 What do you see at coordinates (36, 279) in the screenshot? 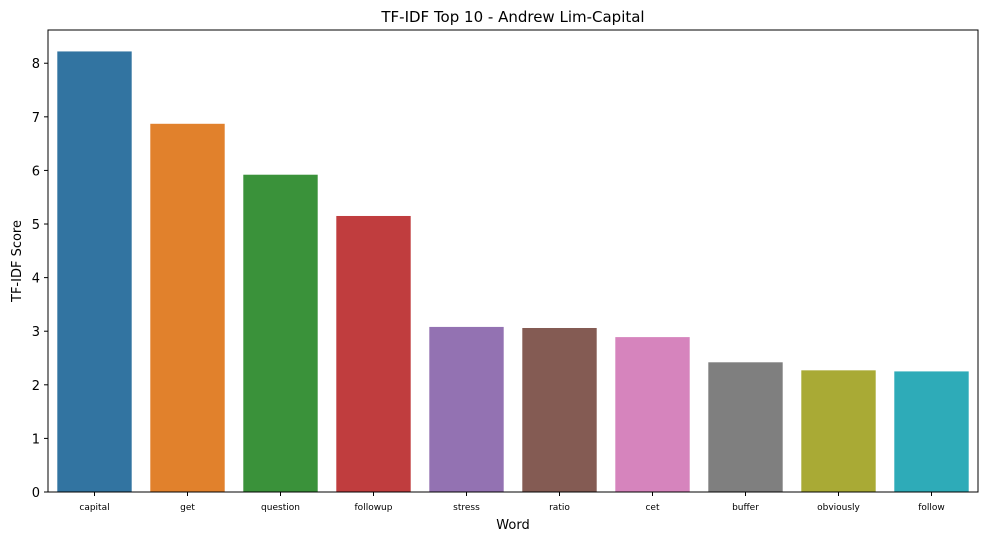
I see `y-tick-label: 4` at bounding box center [36, 279].